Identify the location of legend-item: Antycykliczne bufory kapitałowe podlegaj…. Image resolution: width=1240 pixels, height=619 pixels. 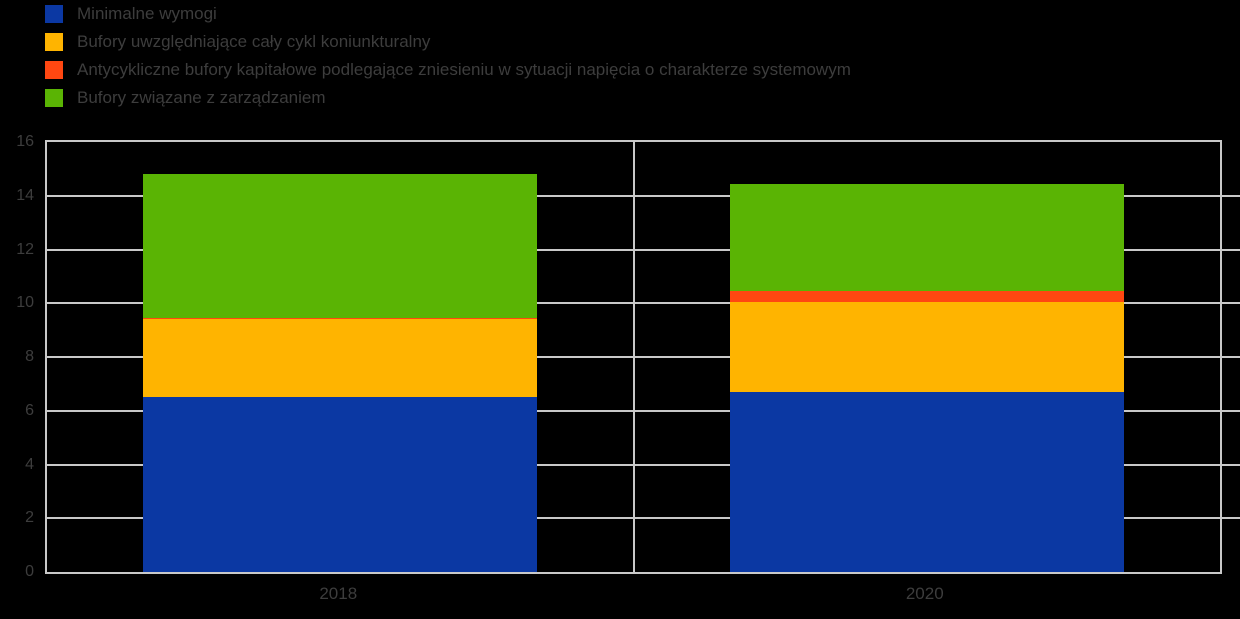
(448, 70).